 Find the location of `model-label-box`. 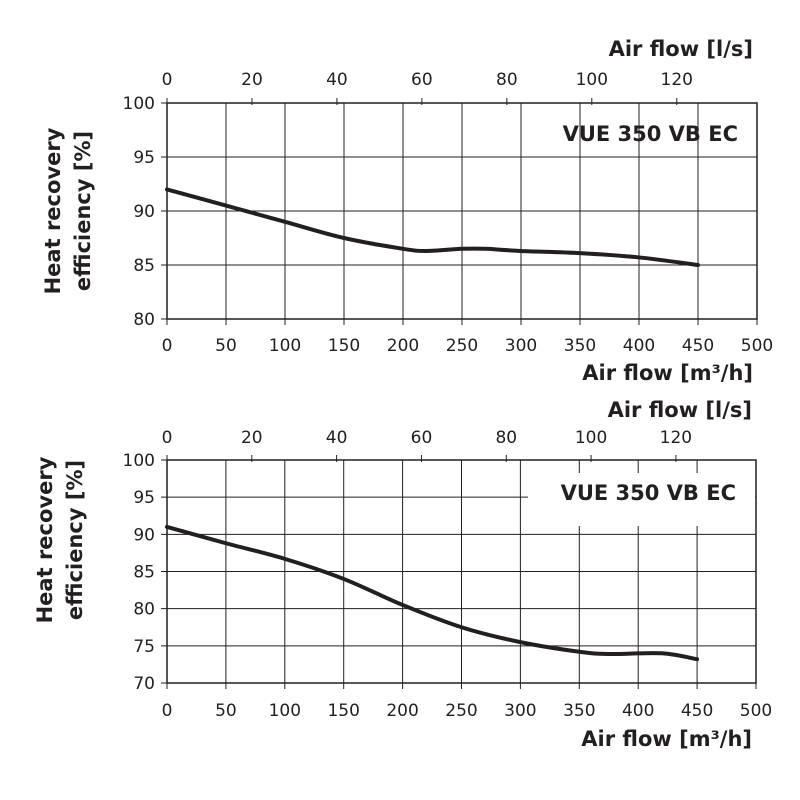

model-label-box is located at coordinates (641, 499).